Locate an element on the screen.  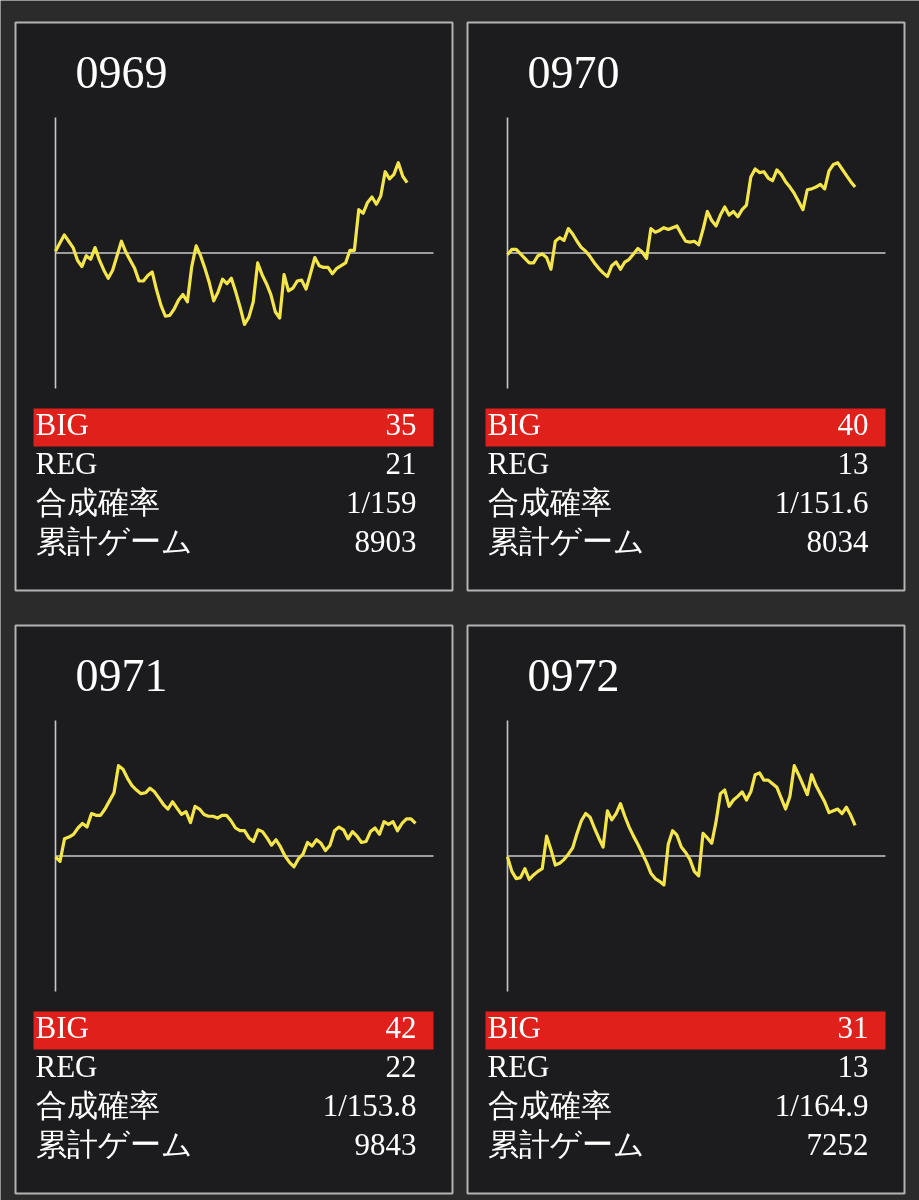
text: 35 is located at coordinates (401, 424).